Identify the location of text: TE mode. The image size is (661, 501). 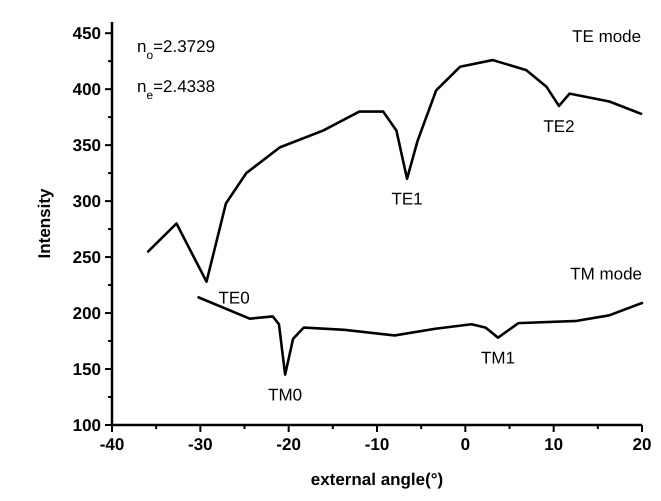
(607, 36).